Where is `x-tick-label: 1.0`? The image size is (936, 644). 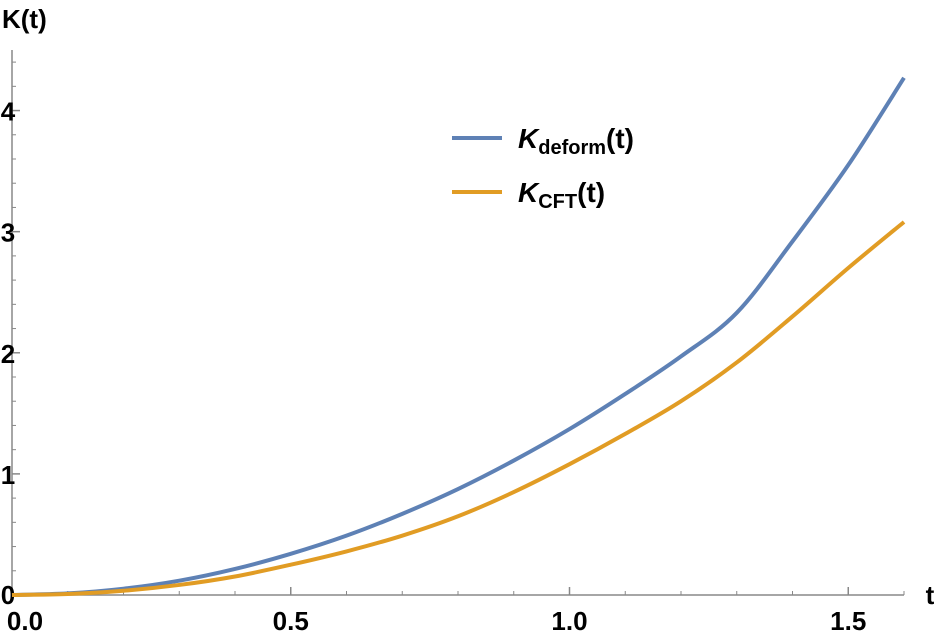 x-tick-label: 1.0 is located at coordinates (569, 621).